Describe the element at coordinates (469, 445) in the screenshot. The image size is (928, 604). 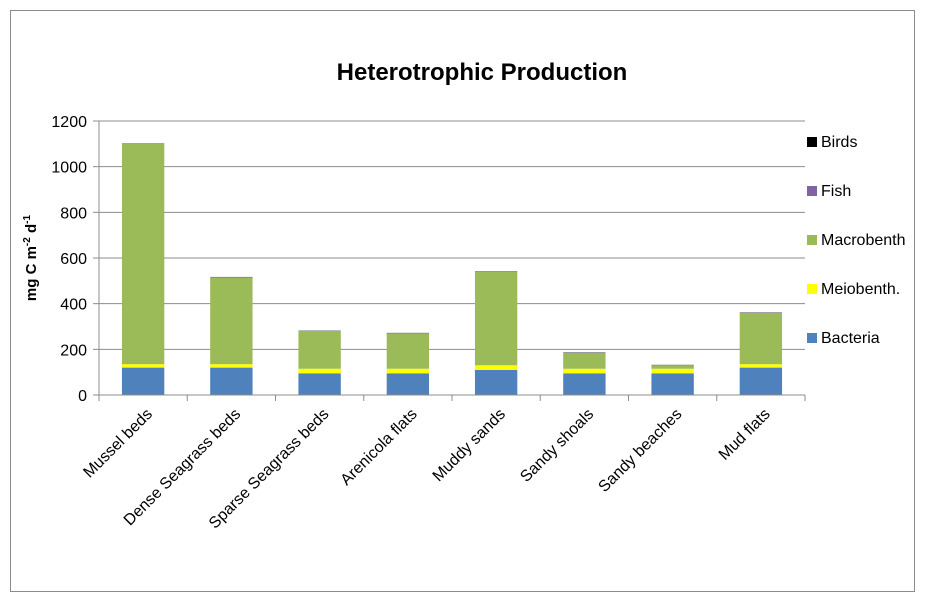
I see `x-tick-label: Muddy sands` at that location.